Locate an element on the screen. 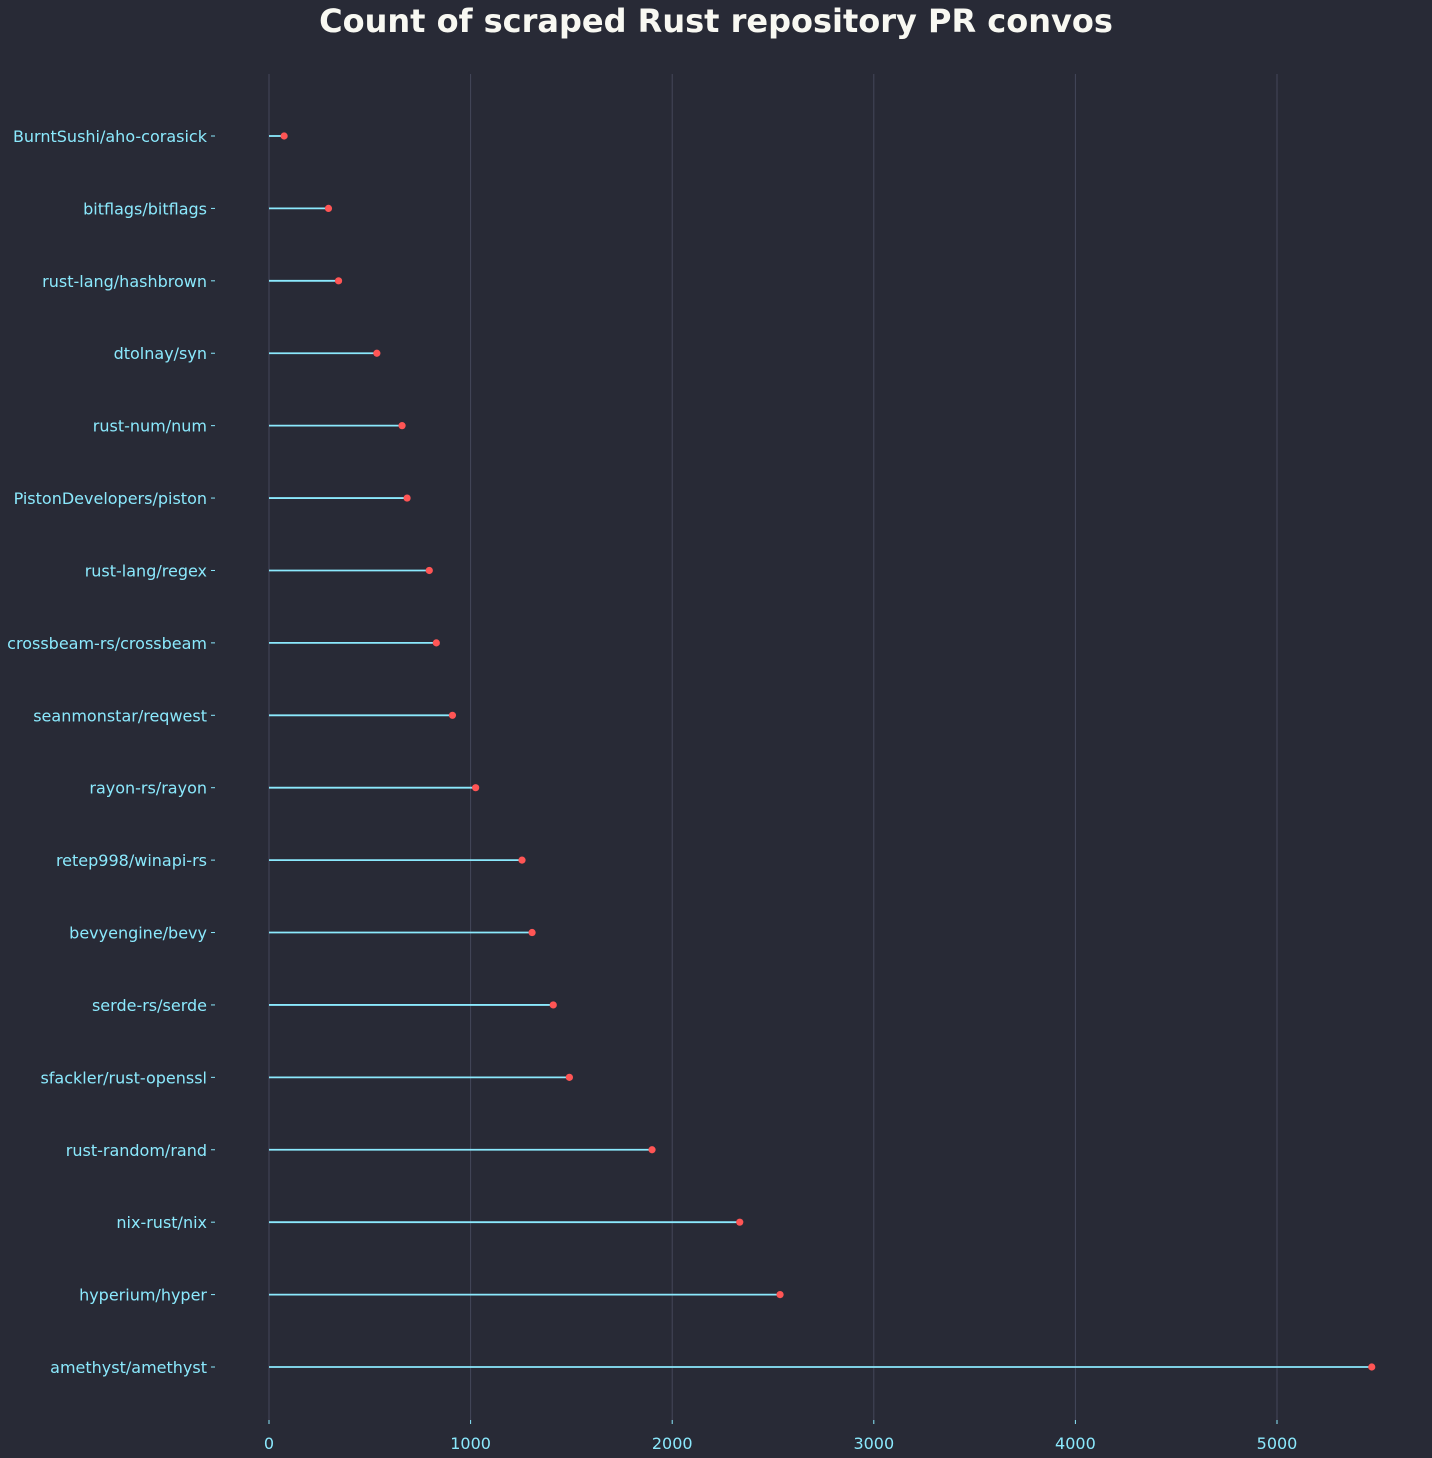 Image resolution: width=1432 pixels, height=1458 pixels. x-tick-label: 4000 is located at coordinates (1075, 1443).